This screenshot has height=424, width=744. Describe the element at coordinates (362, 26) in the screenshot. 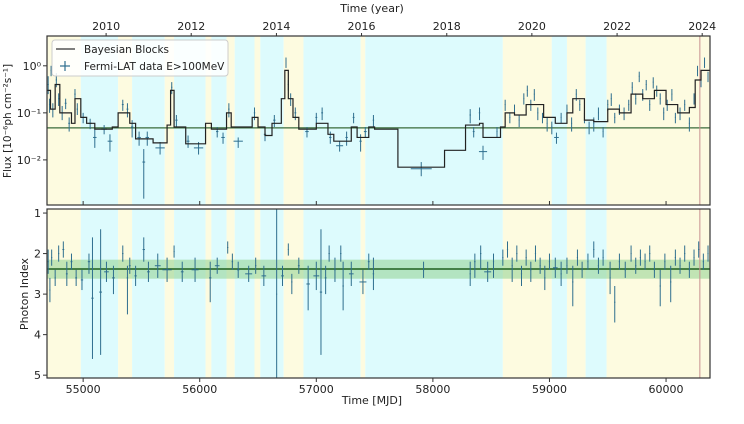

I see `top-tick-label: 2016` at that location.